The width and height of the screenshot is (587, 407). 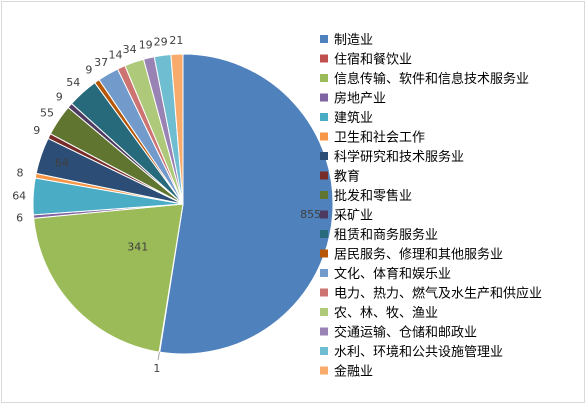 What do you see at coordinates (392, 274) in the screenshot?
I see `legend-entry-label: 文化、体育和娱乐业` at bounding box center [392, 274].